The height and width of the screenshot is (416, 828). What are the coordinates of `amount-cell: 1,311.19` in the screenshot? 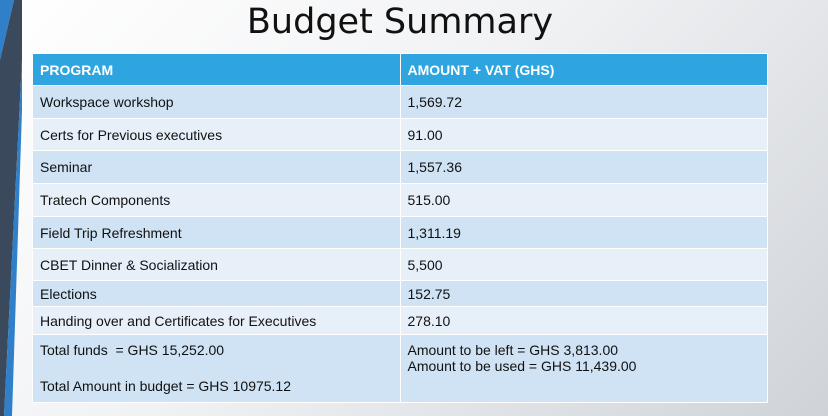 It's located at (583, 232).